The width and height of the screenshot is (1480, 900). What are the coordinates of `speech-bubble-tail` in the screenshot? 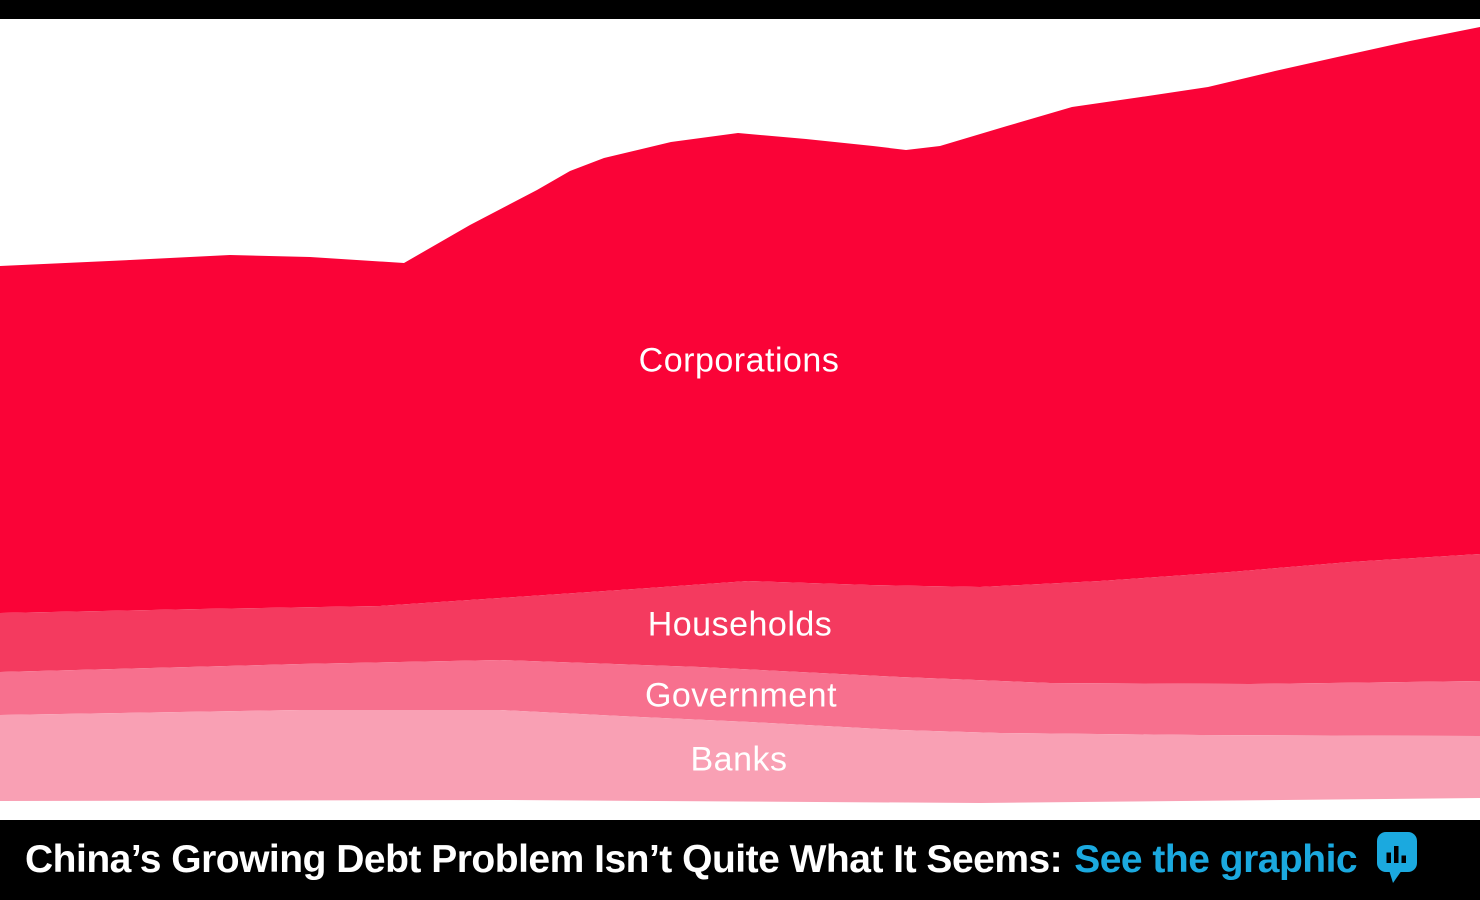 It's located at (1396, 876).